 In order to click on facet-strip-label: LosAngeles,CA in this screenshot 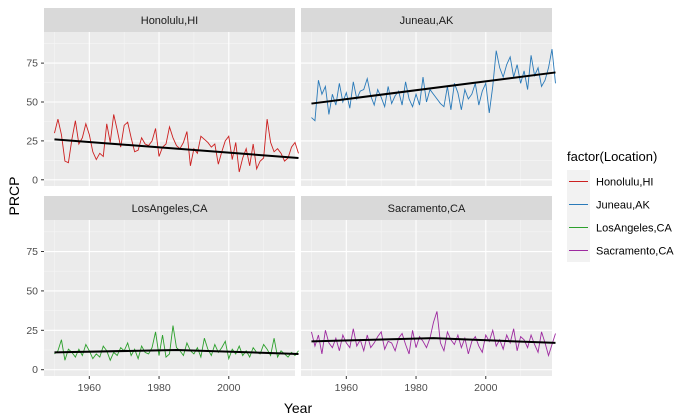, I will do `click(170, 209)`.